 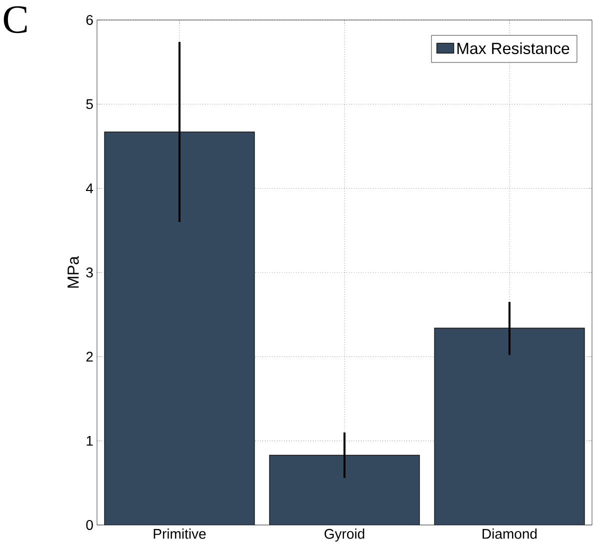 What do you see at coordinates (89, 525) in the screenshot?
I see `y-tick-label: 0` at bounding box center [89, 525].